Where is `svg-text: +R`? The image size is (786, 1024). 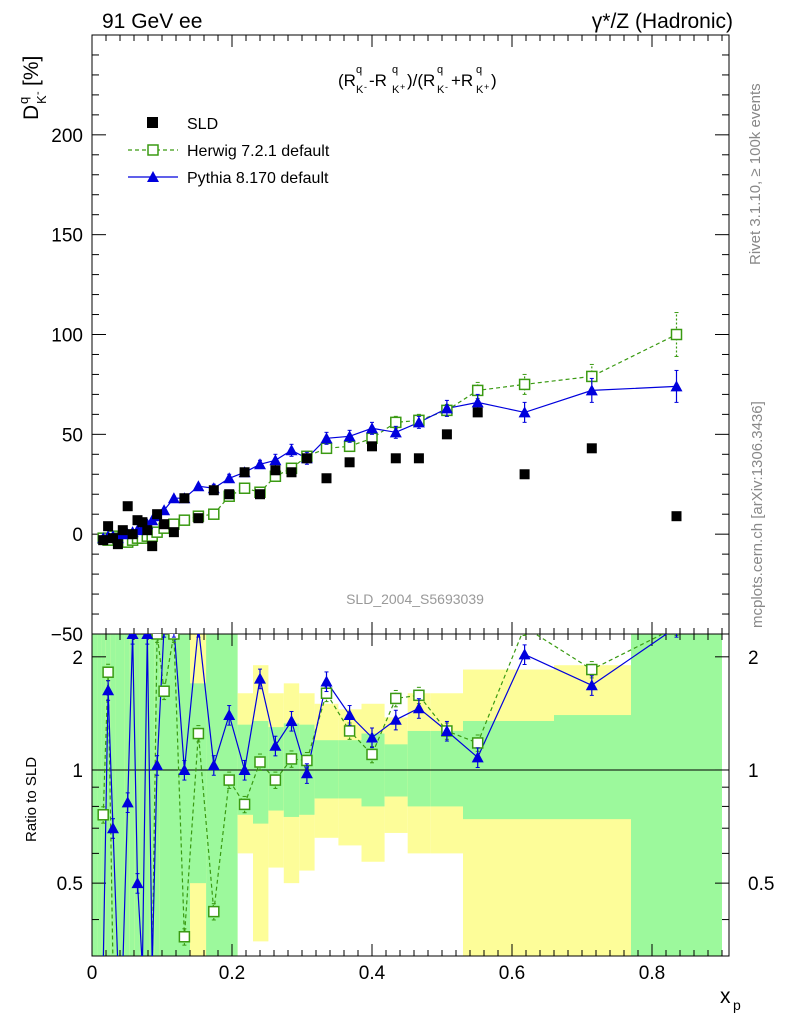 svg-text: +R is located at coordinates (462, 80).